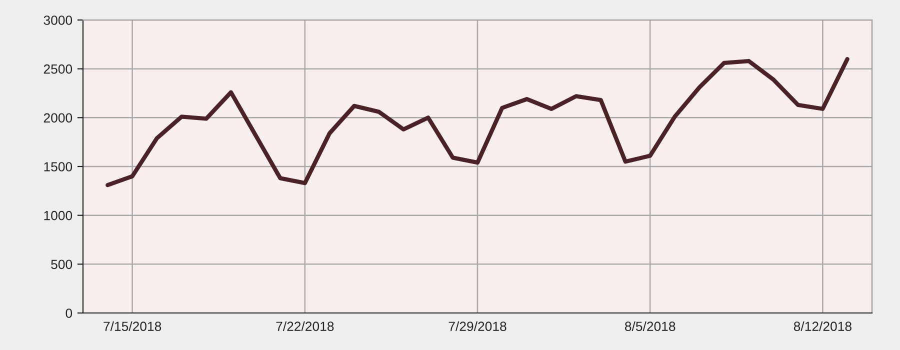 This screenshot has width=900, height=350. What do you see at coordinates (133, 326) in the screenshot?
I see `x-tick-label: 7/15/2018` at bounding box center [133, 326].